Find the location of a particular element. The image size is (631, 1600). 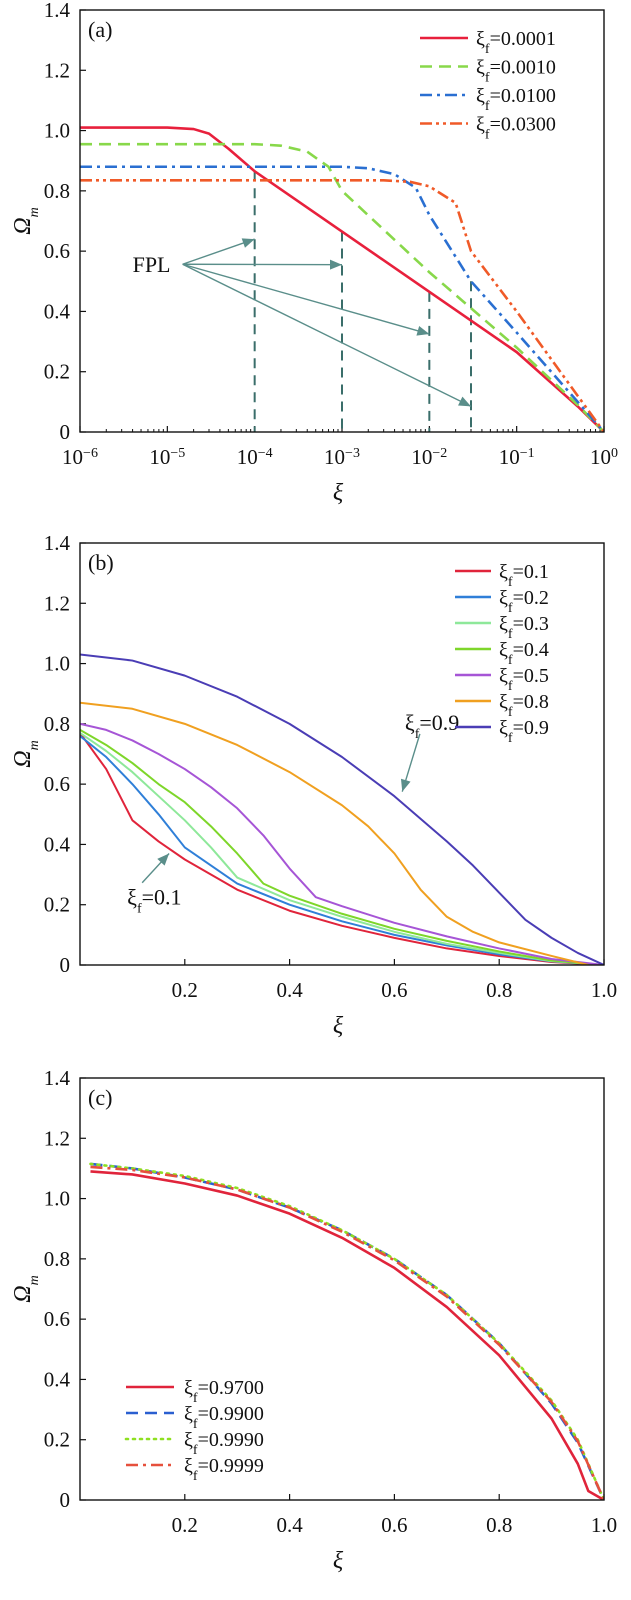

legend-label: ξf=0.3 is located at coordinates (524, 627).